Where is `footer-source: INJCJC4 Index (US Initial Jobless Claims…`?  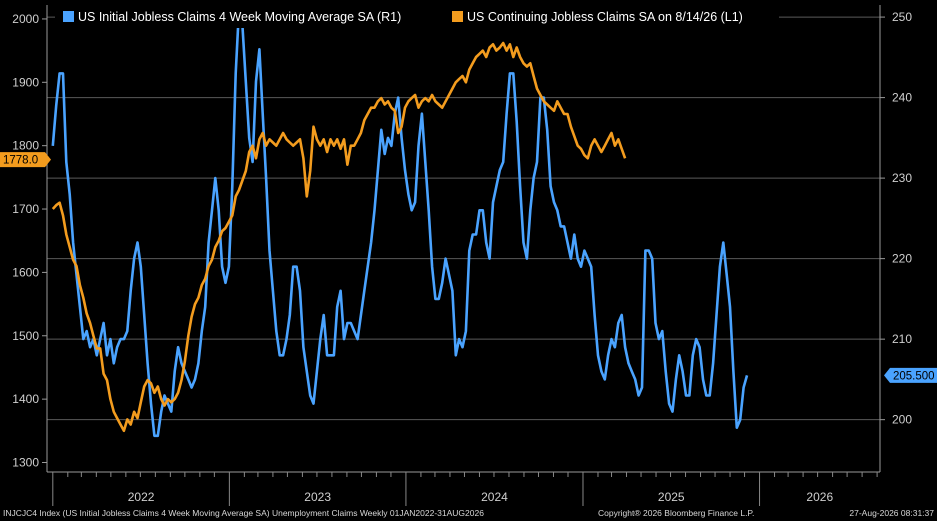 footer-source: INJCJC4 Index (US Initial Jobless Claims… is located at coordinates (243, 513).